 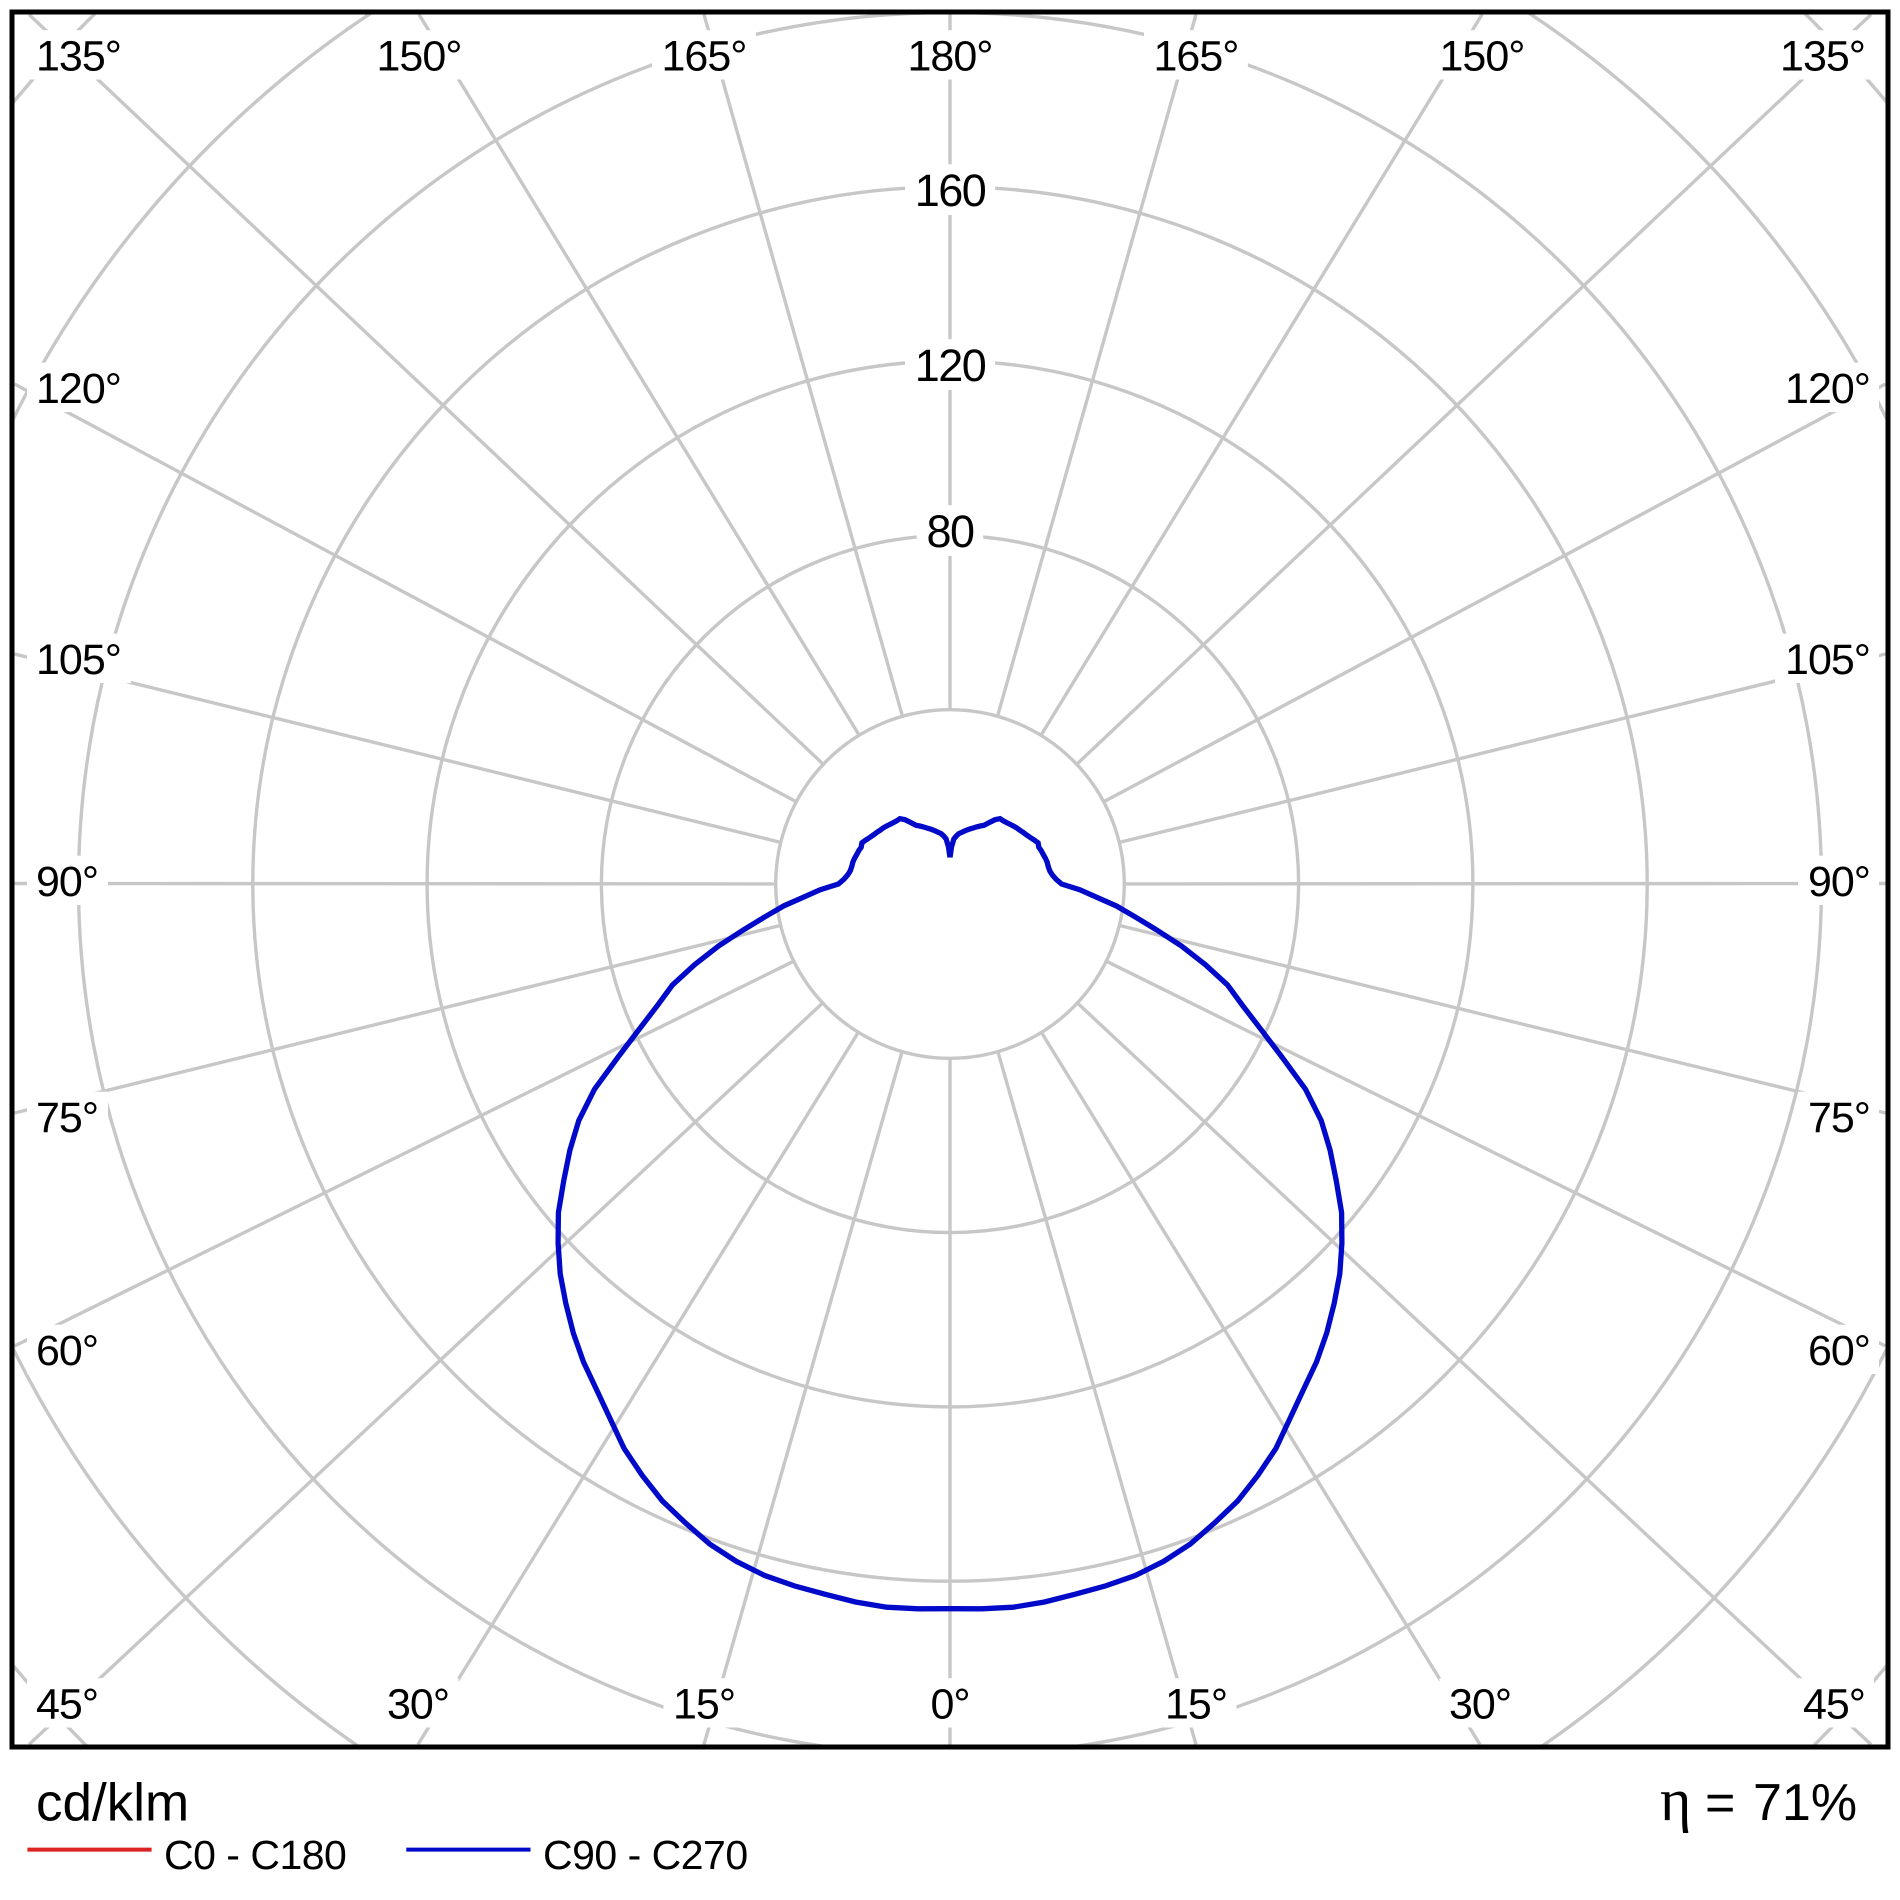 What do you see at coordinates (112, 1803) in the screenshot?
I see `svg-text: cd/klm` at bounding box center [112, 1803].